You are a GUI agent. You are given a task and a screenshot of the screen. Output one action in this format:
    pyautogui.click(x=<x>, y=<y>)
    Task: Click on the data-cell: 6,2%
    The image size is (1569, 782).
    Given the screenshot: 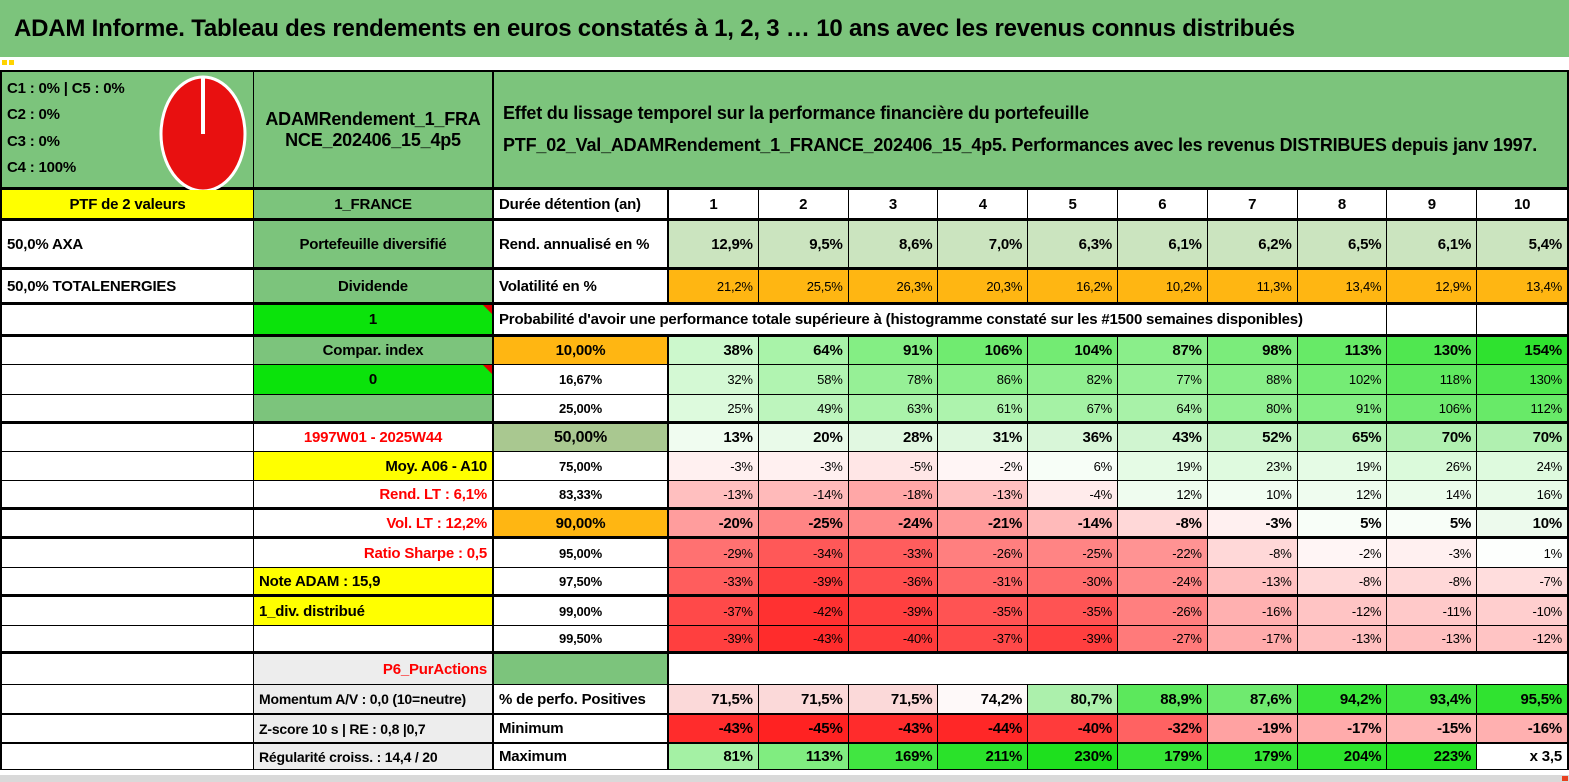 What is the action you would take?
    pyautogui.click(x=1252, y=245)
    